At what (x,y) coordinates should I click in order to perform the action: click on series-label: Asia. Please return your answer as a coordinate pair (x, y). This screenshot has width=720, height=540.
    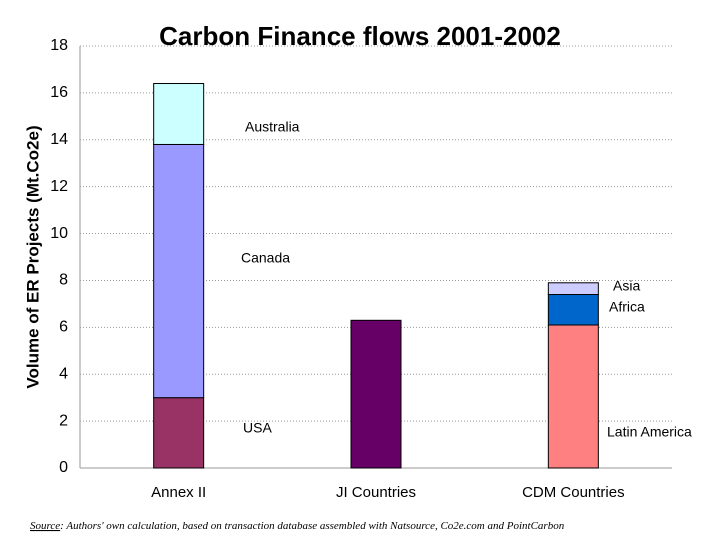
    Looking at the image, I should click on (626, 286).